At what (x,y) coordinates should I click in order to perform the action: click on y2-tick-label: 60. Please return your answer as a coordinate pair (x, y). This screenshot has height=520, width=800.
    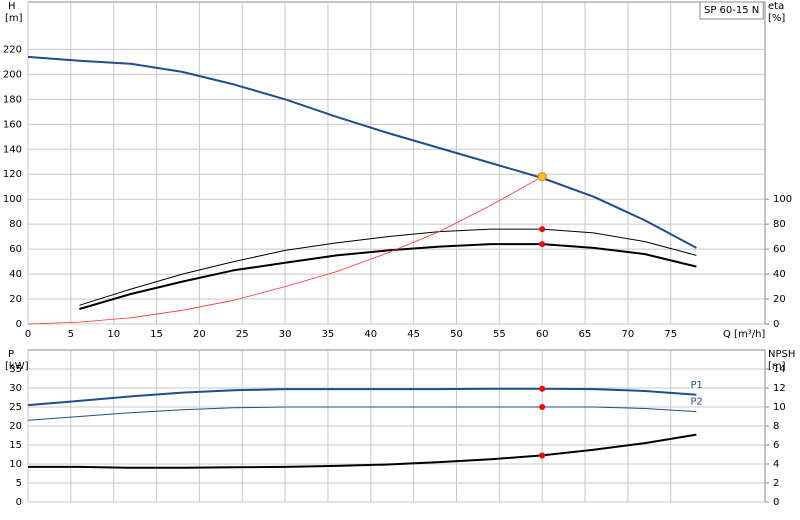
    Looking at the image, I should click on (779, 249).